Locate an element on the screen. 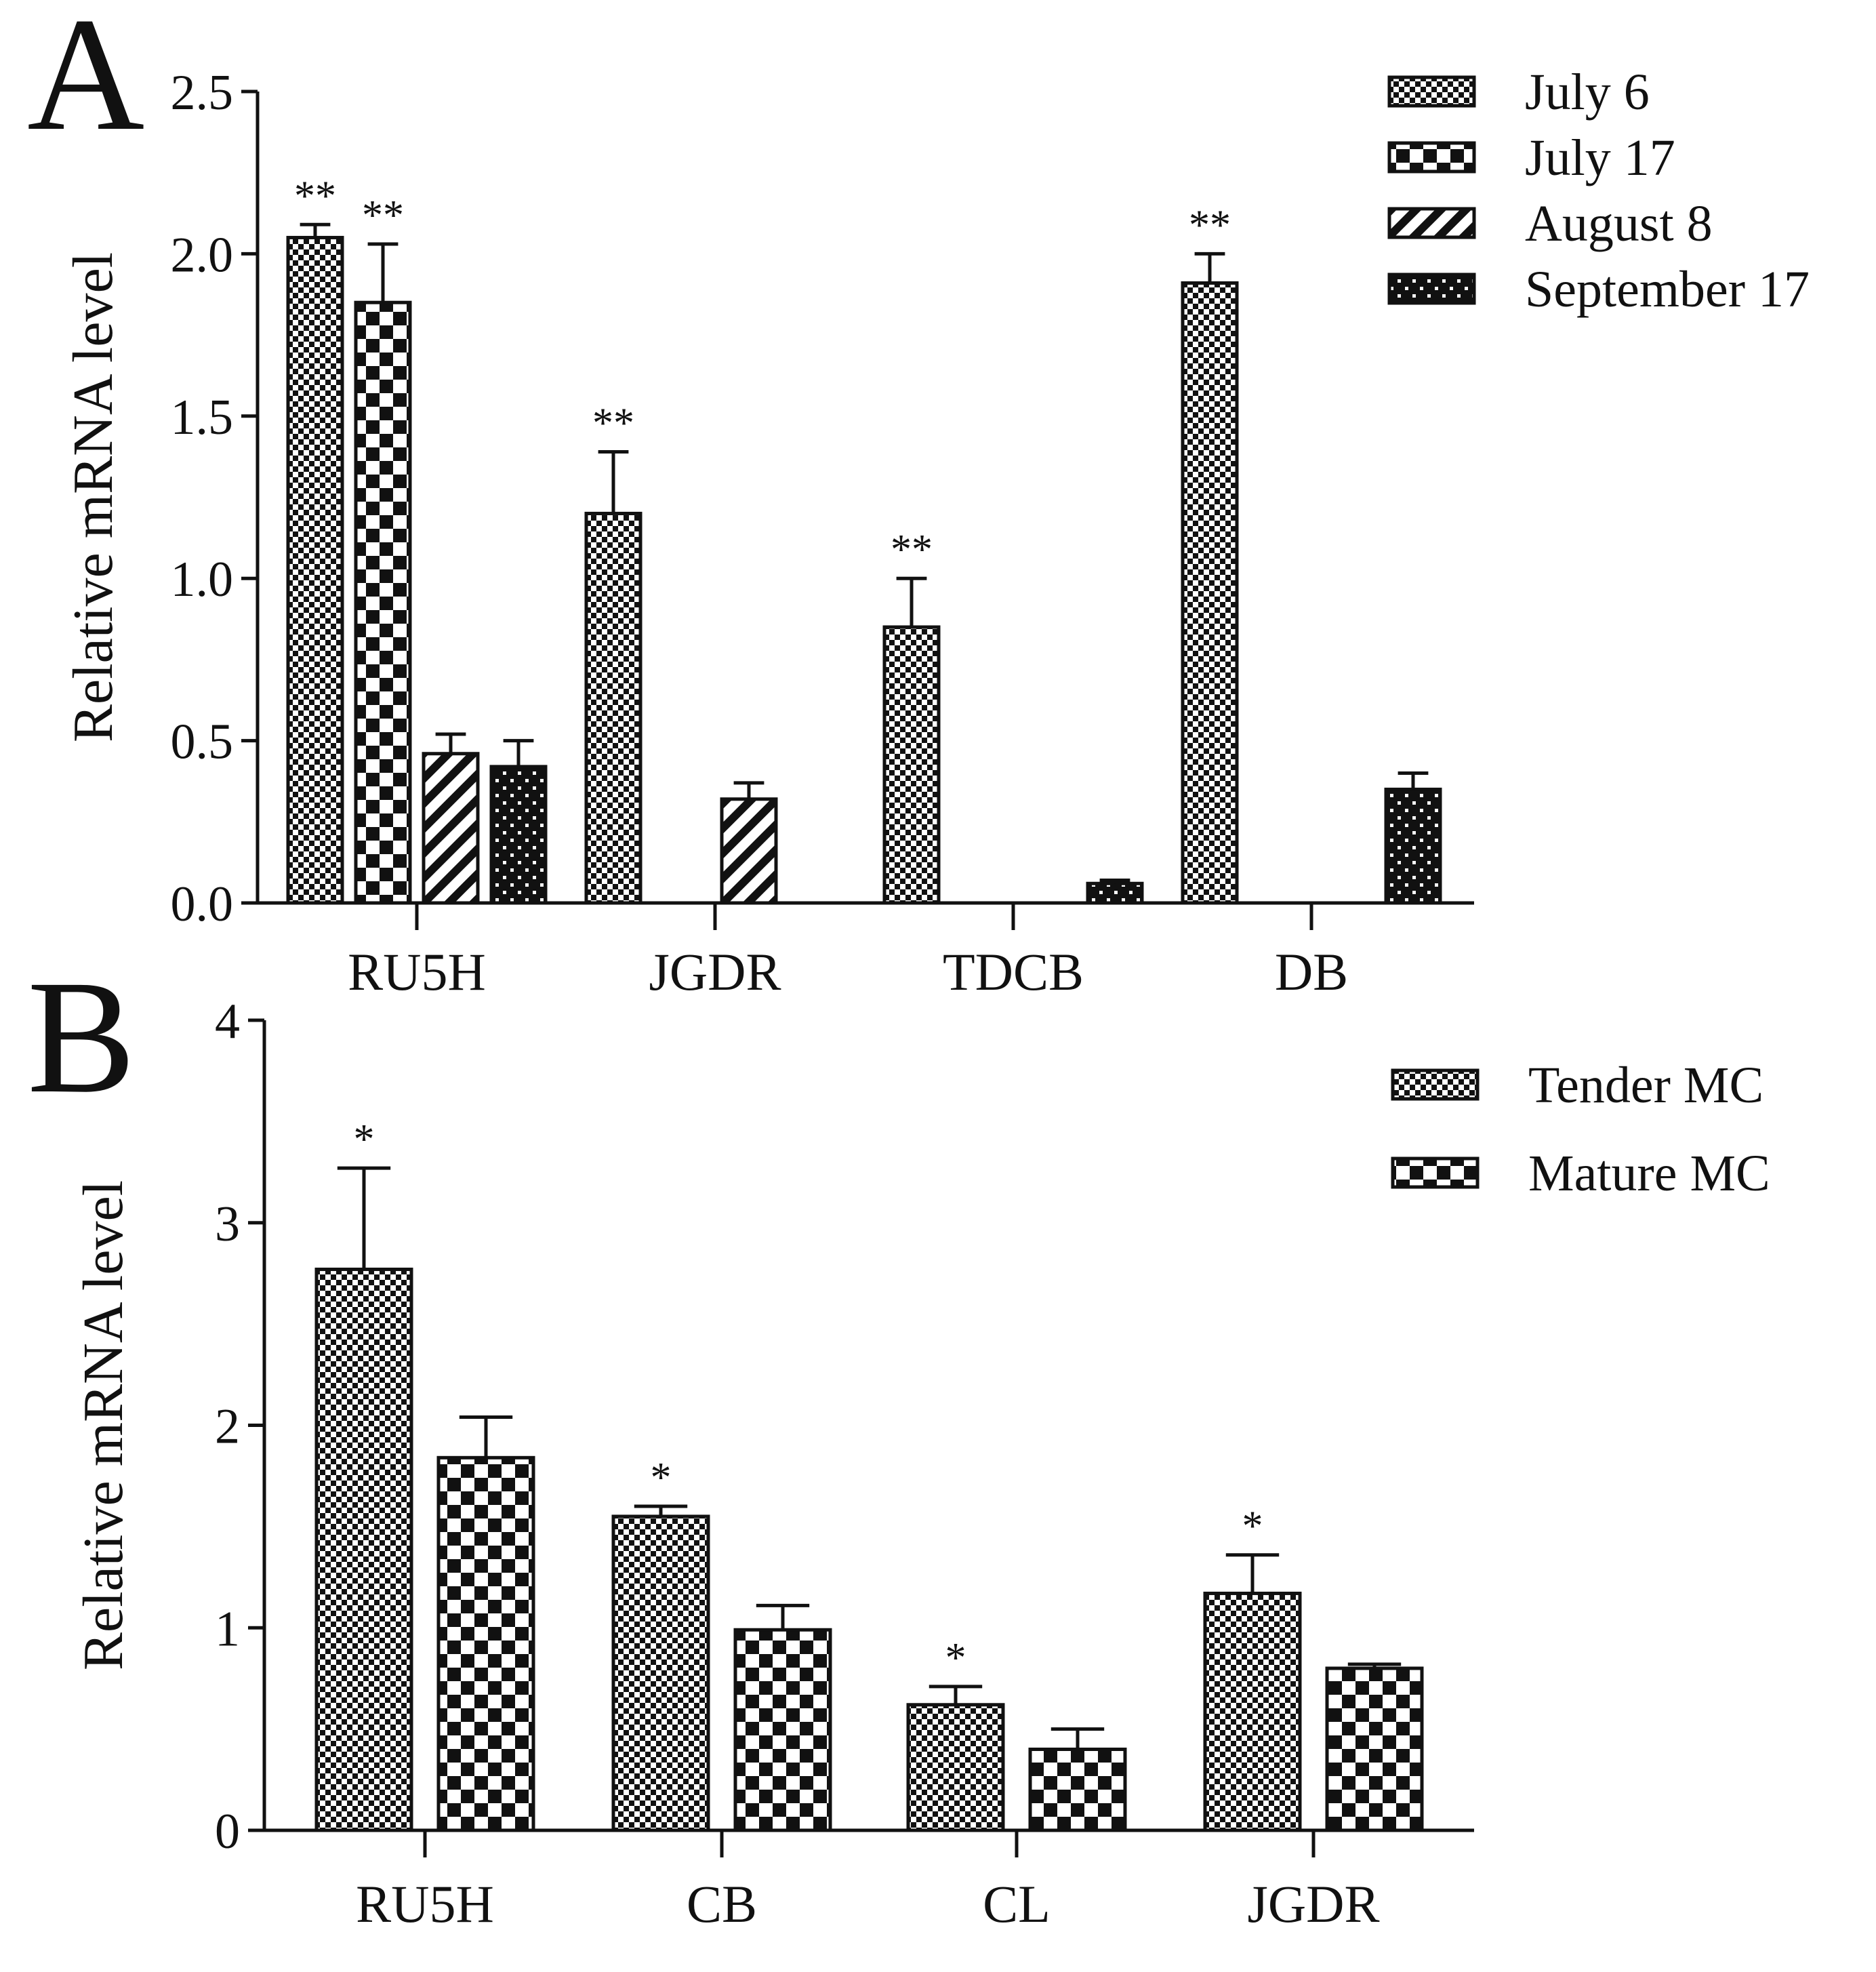  panel-b-category-label: JGDR is located at coordinates (1313, 1904).